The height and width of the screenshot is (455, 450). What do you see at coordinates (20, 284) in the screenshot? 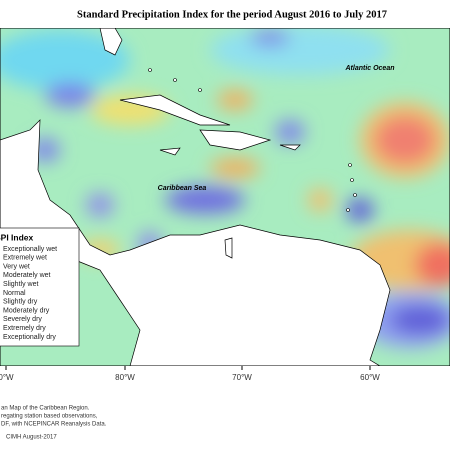
I see `legend-item: Slightly wet` at bounding box center [20, 284].